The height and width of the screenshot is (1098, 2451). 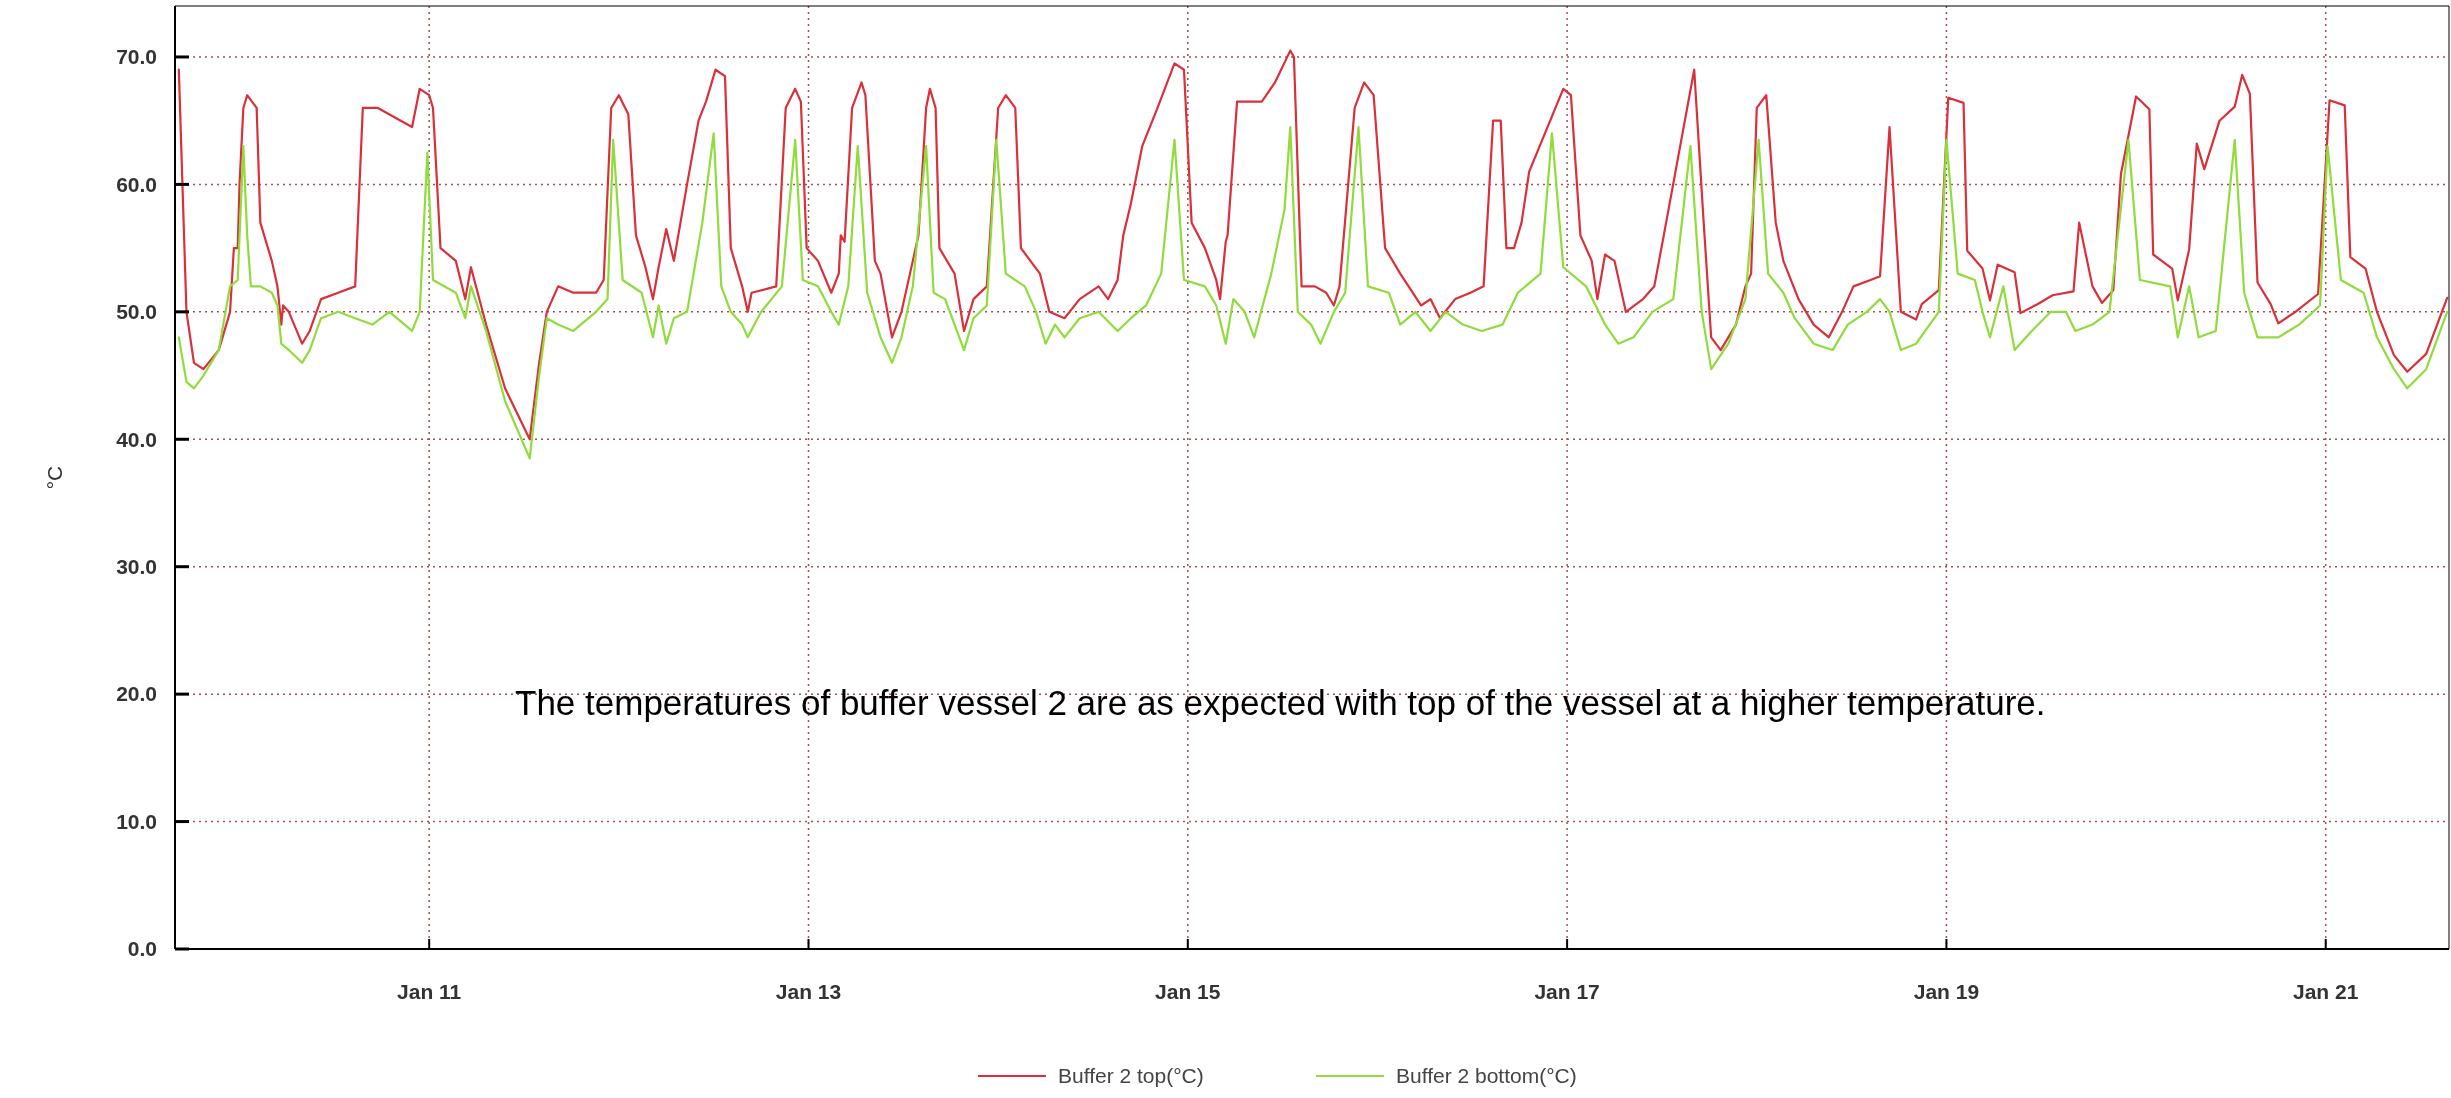 What do you see at coordinates (136, 567) in the screenshot?
I see `y-tick-label: 30.0` at bounding box center [136, 567].